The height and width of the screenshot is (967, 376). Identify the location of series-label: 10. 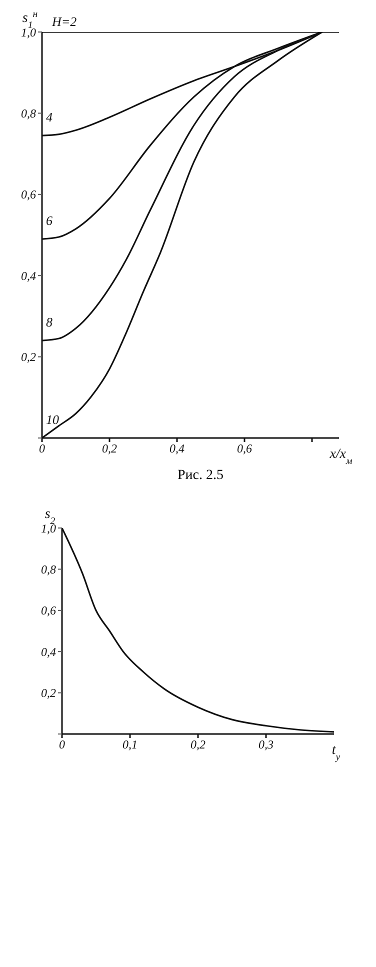
(53, 419).